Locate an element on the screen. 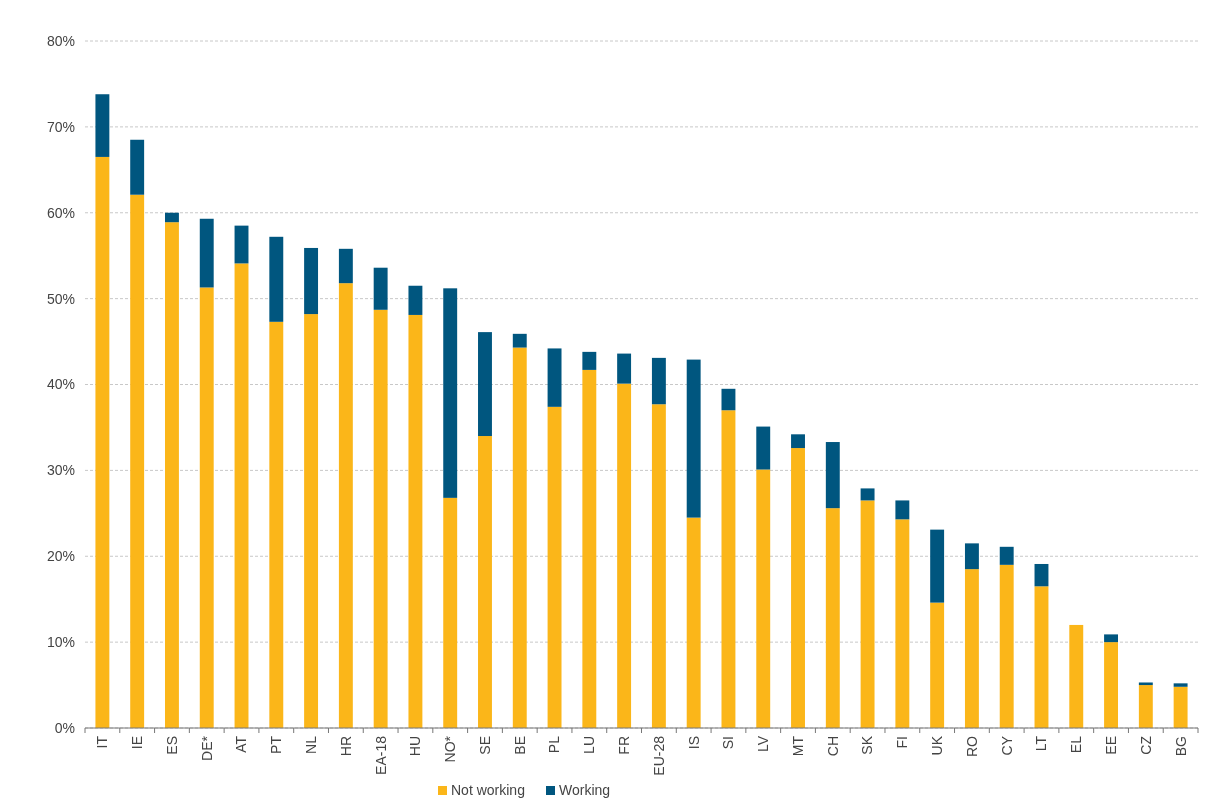  x-tick-label: MT is located at coordinates (797, 746).